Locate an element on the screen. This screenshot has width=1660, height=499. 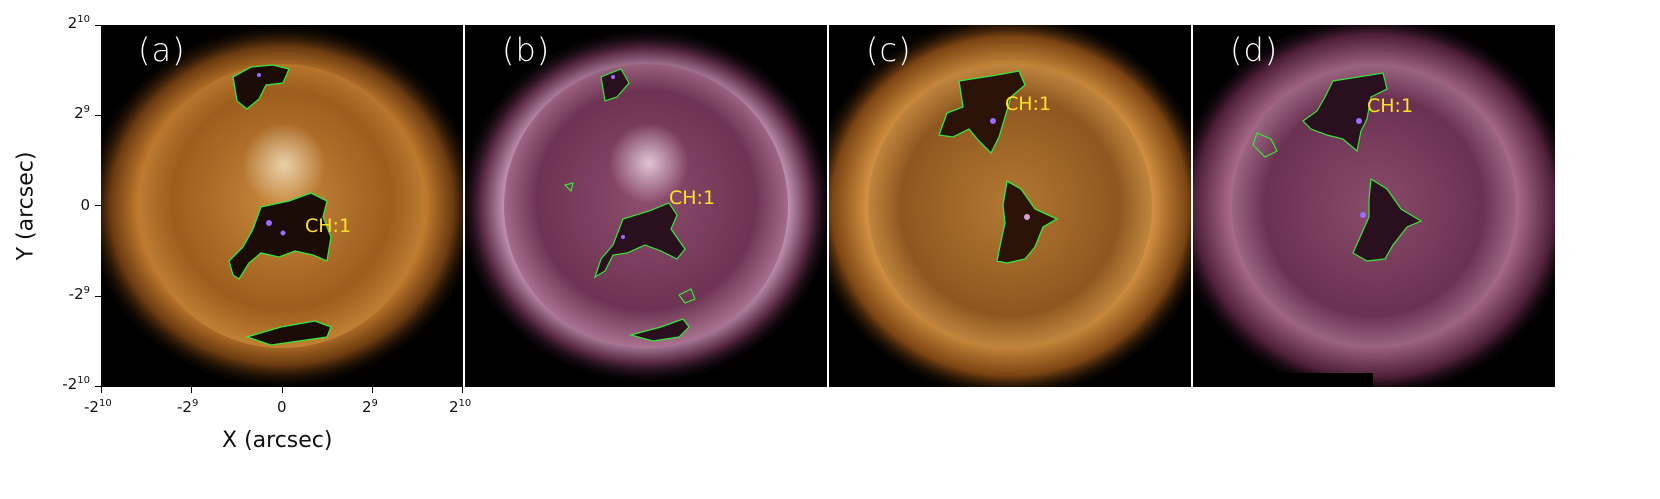
x-tick-label: -29 is located at coordinates (188, 407).